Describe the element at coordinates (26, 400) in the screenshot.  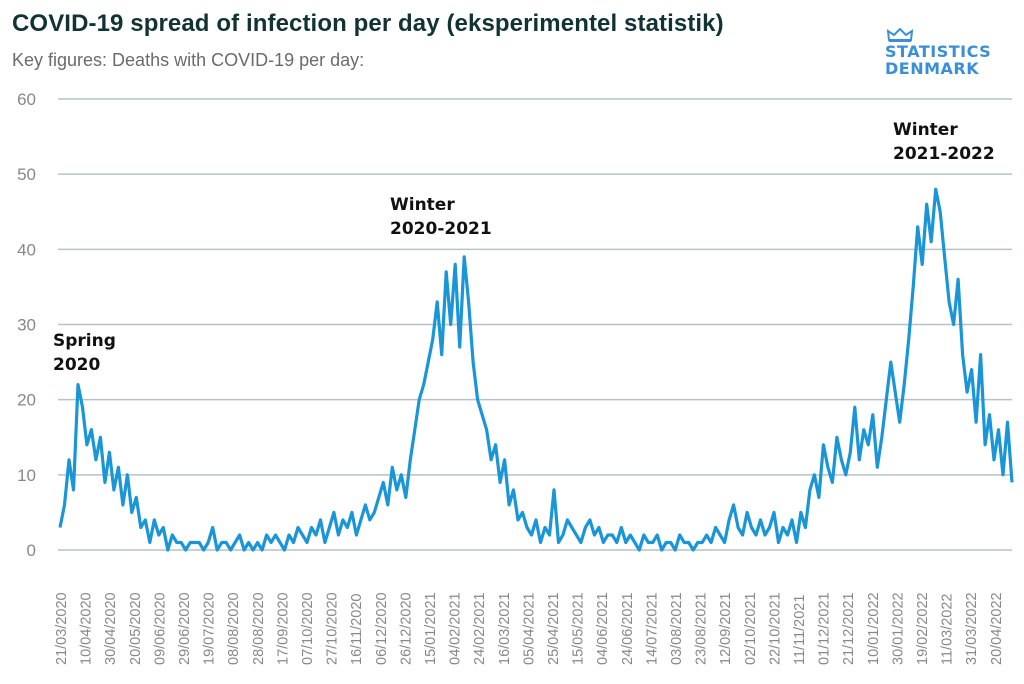
I see `y-tick-label: 20` at that location.